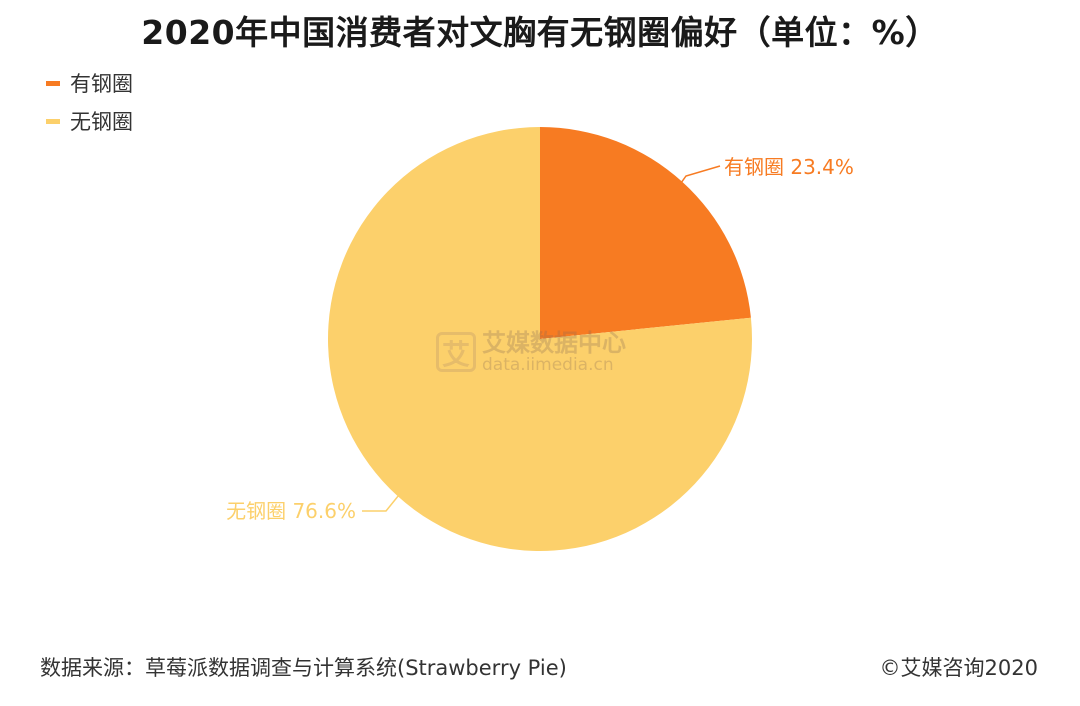 The width and height of the screenshot is (1080, 706). I want to click on watermark-name: 艾媒数据中心, so click(554, 343).